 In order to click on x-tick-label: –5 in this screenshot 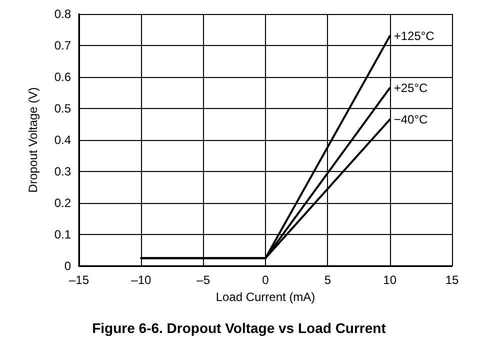, I will do `click(203, 280)`.